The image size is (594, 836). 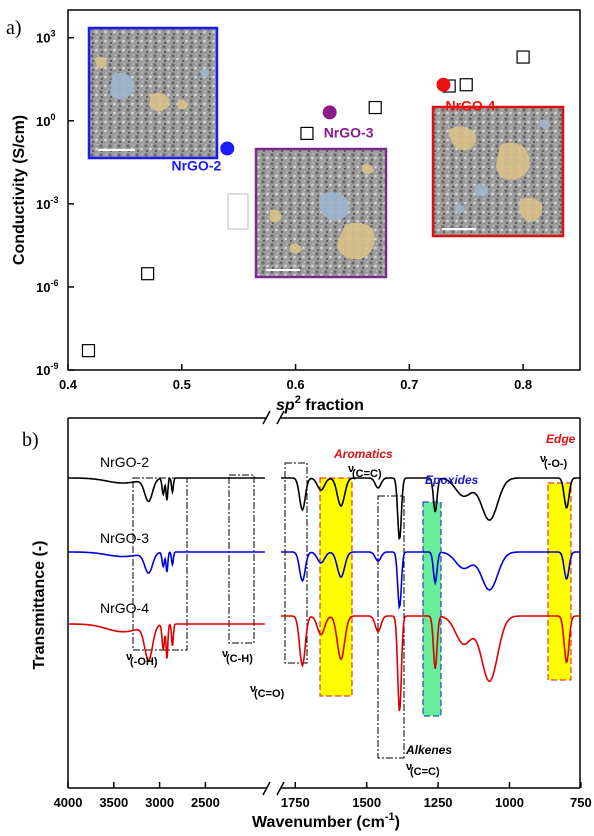 I want to click on highlighted-point-label: NrGO-3, so click(x=349, y=132).